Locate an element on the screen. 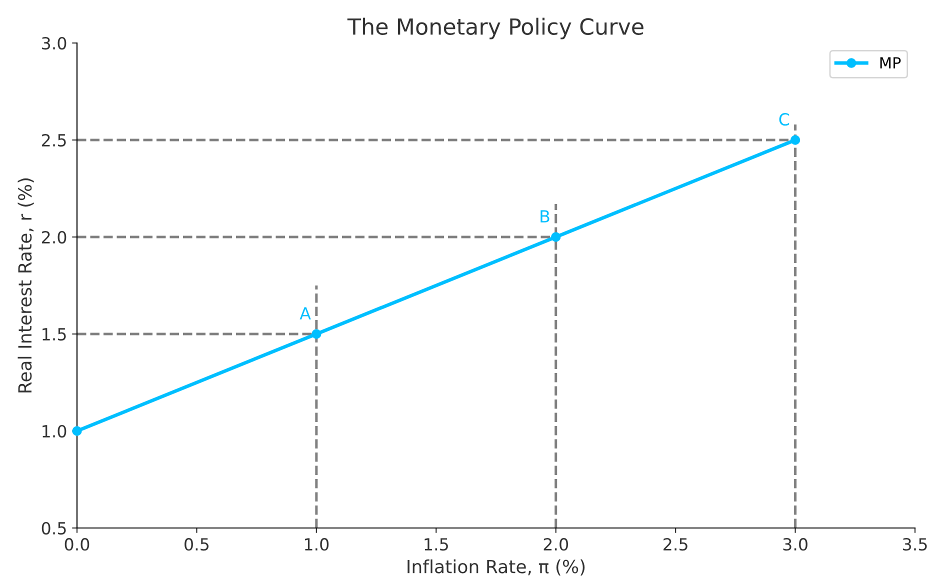  x-tick-label: 2.5 is located at coordinates (676, 544).